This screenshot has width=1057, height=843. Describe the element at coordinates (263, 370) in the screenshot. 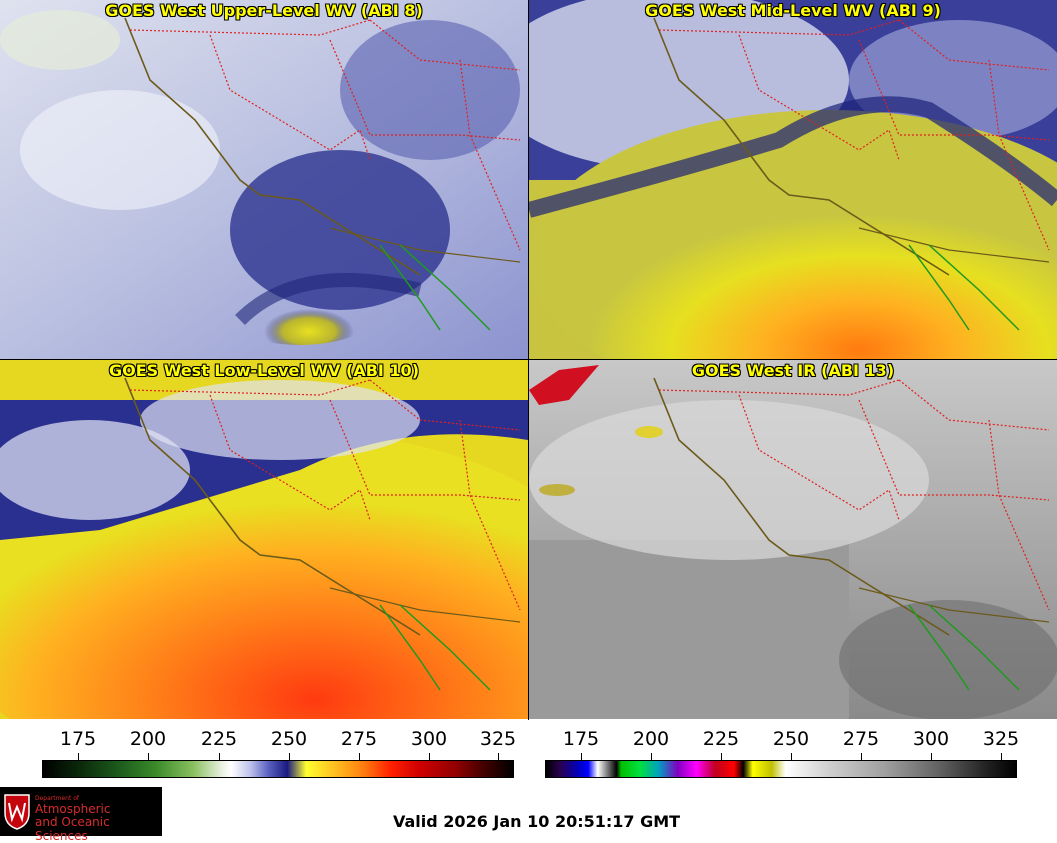

I see `panel-title: GOES West Low-Level WV (ABI 10)` at that location.